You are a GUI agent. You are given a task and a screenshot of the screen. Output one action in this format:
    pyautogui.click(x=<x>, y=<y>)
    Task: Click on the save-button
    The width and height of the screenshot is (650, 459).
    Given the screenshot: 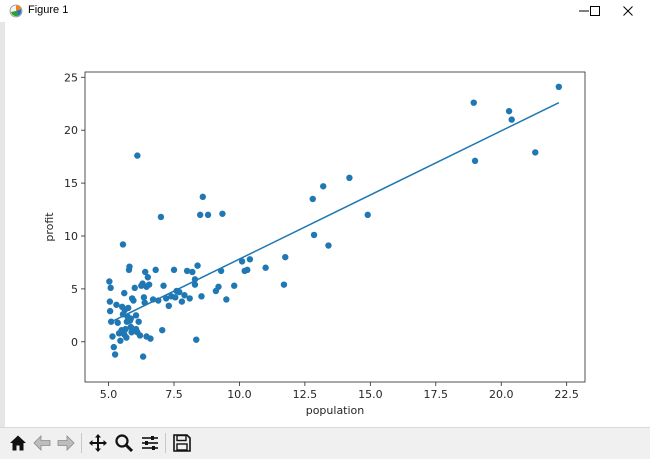 What is the action you would take?
    pyautogui.click(x=182, y=443)
    